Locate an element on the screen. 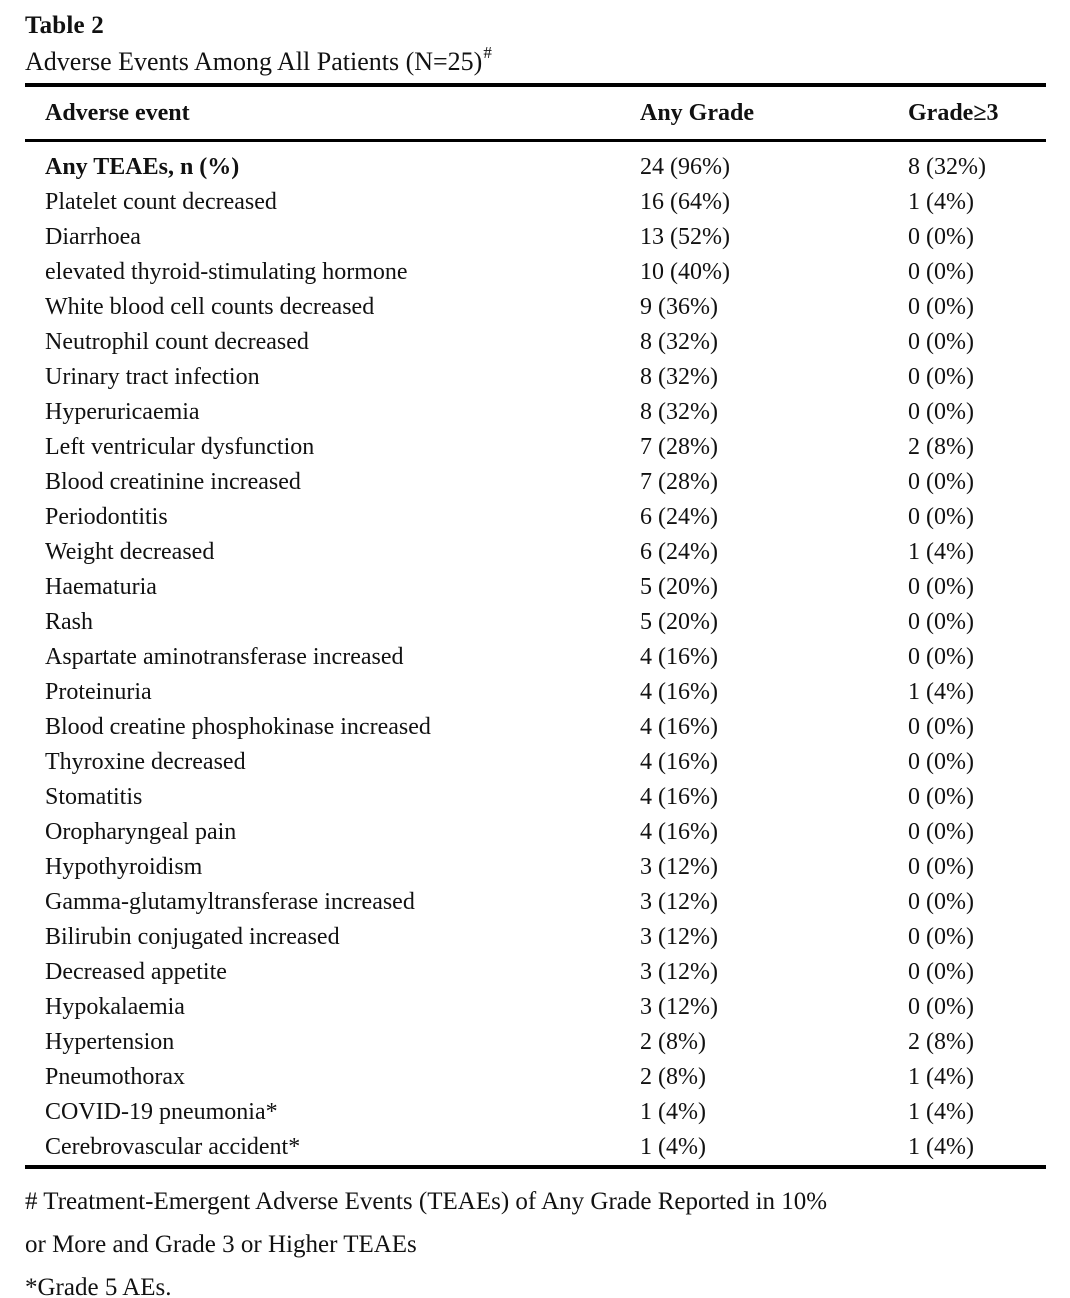 The image size is (1070, 1298). adverse-event-cell: Oropharyngeal pain is located at coordinates (141, 832).